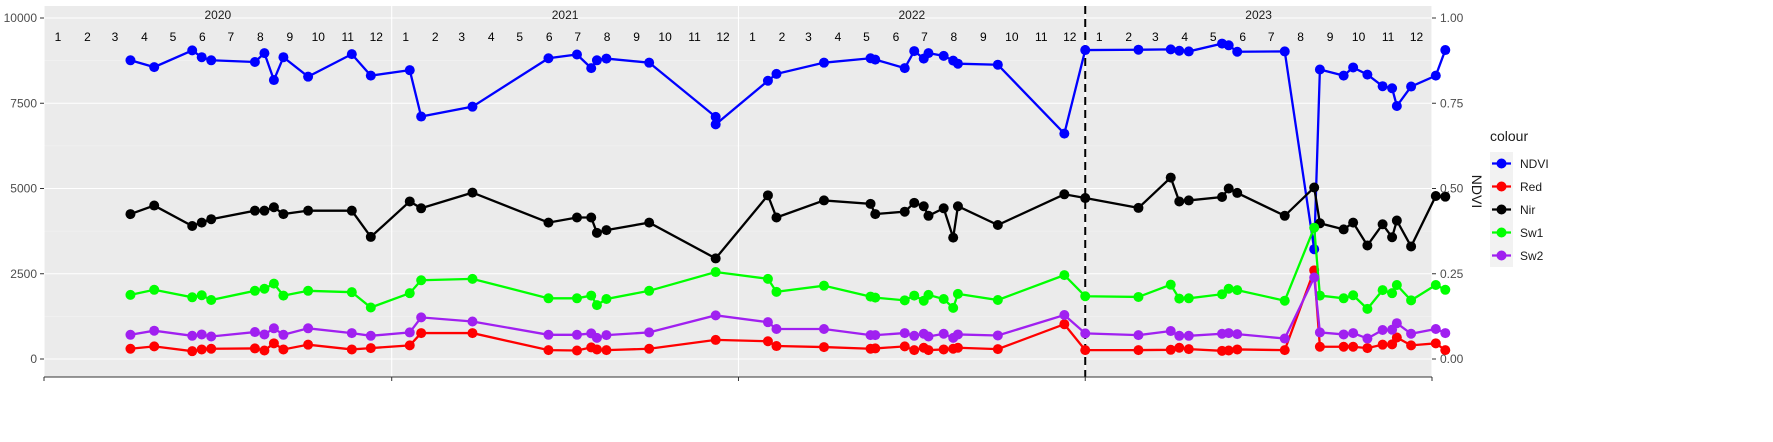  I want to click on legend: colour NDVI Red Nir Sw1 Sw2, so click(1519, 197).